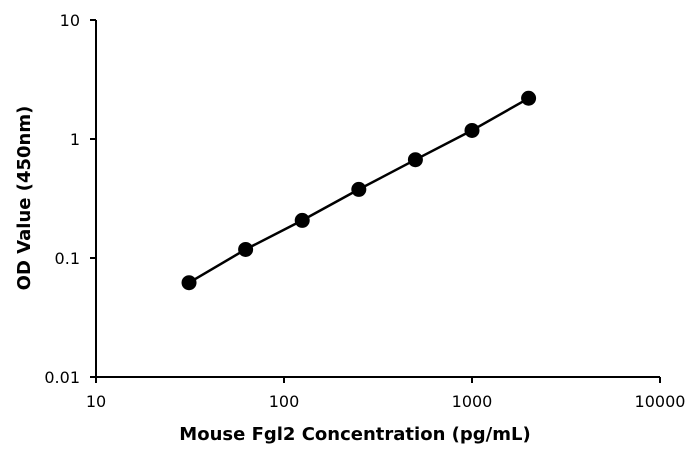 The height and width of the screenshot is (454, 697). I want to click on y-axis-ticks: 0.01 0.1 1 10, so click(70, 199).